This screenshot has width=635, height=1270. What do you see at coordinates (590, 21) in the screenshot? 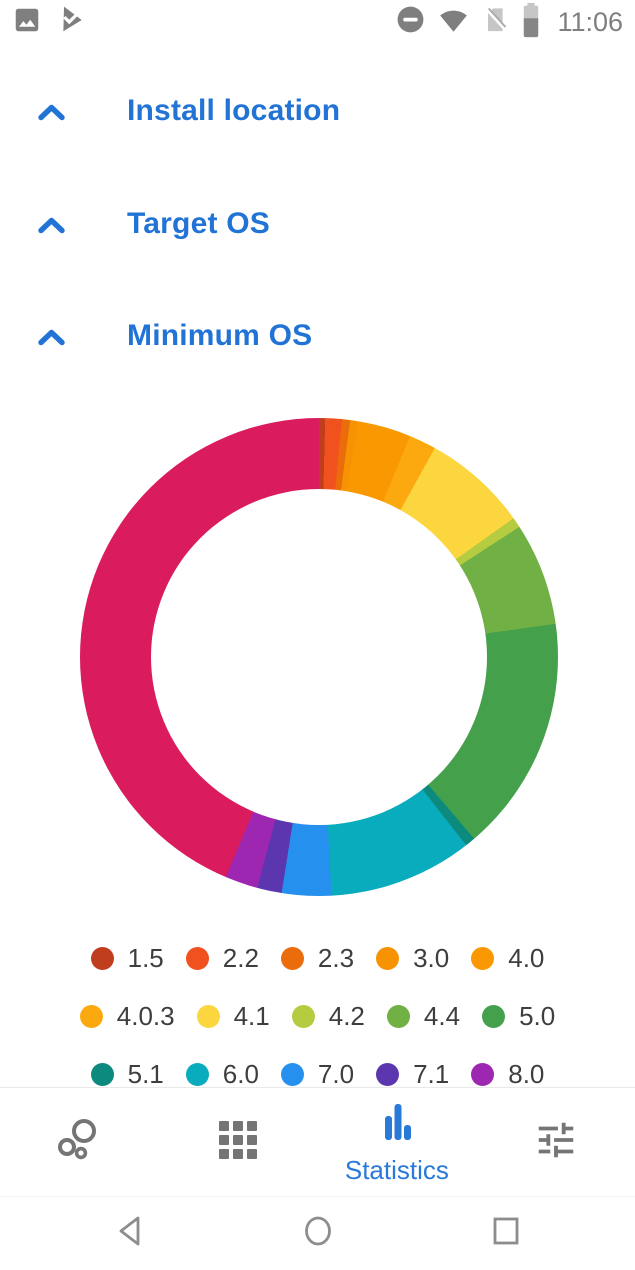
I see `status-time: 11:06` at bounding box center [590, 21].